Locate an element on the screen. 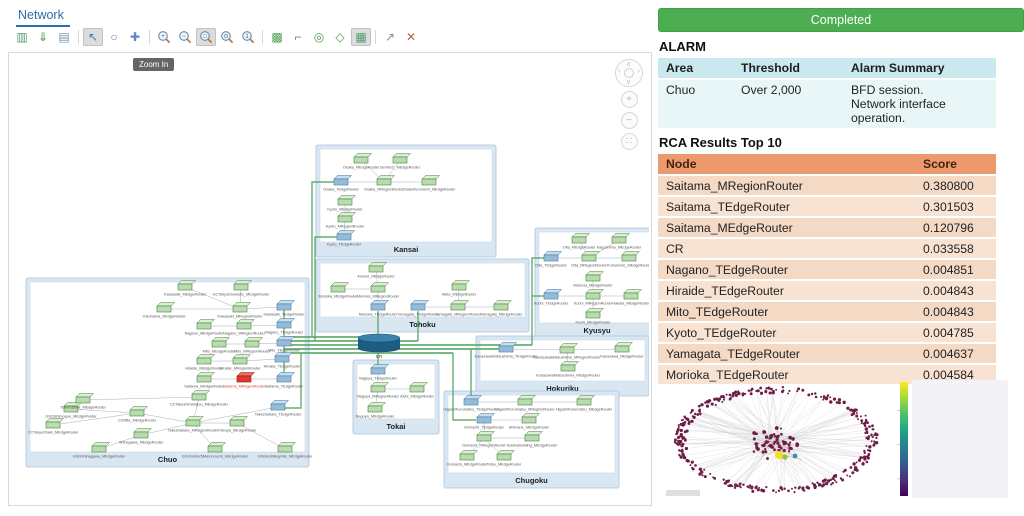  expand-icon: ↗ is located at coordinates (390, 37).